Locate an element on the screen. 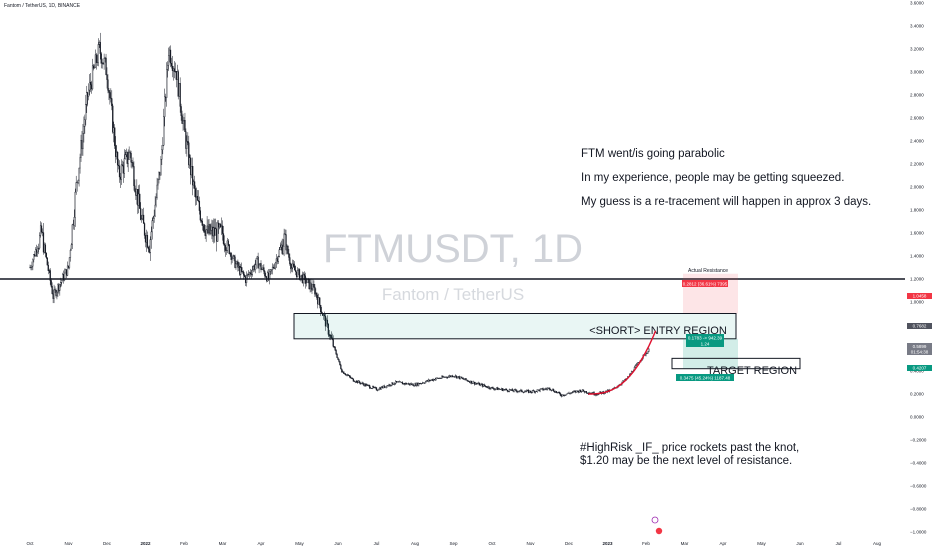 The width and height of the screenshot is (932, 550). y-tick-label: 2.6000 is located at coordinates (917, 118).